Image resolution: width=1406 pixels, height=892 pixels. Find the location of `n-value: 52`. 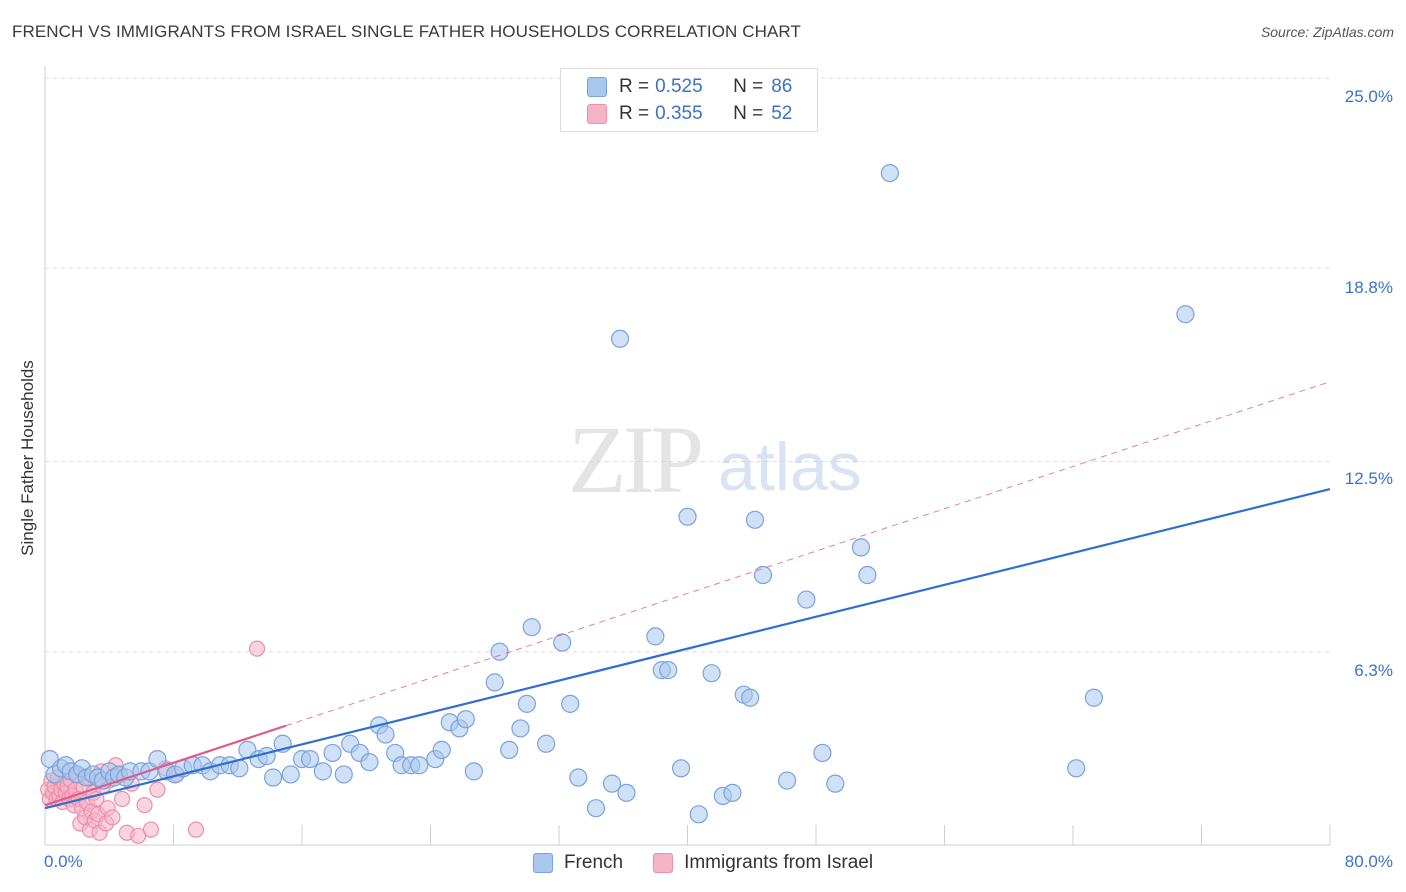

n-value: 52 is located at coordinates (782, 113).